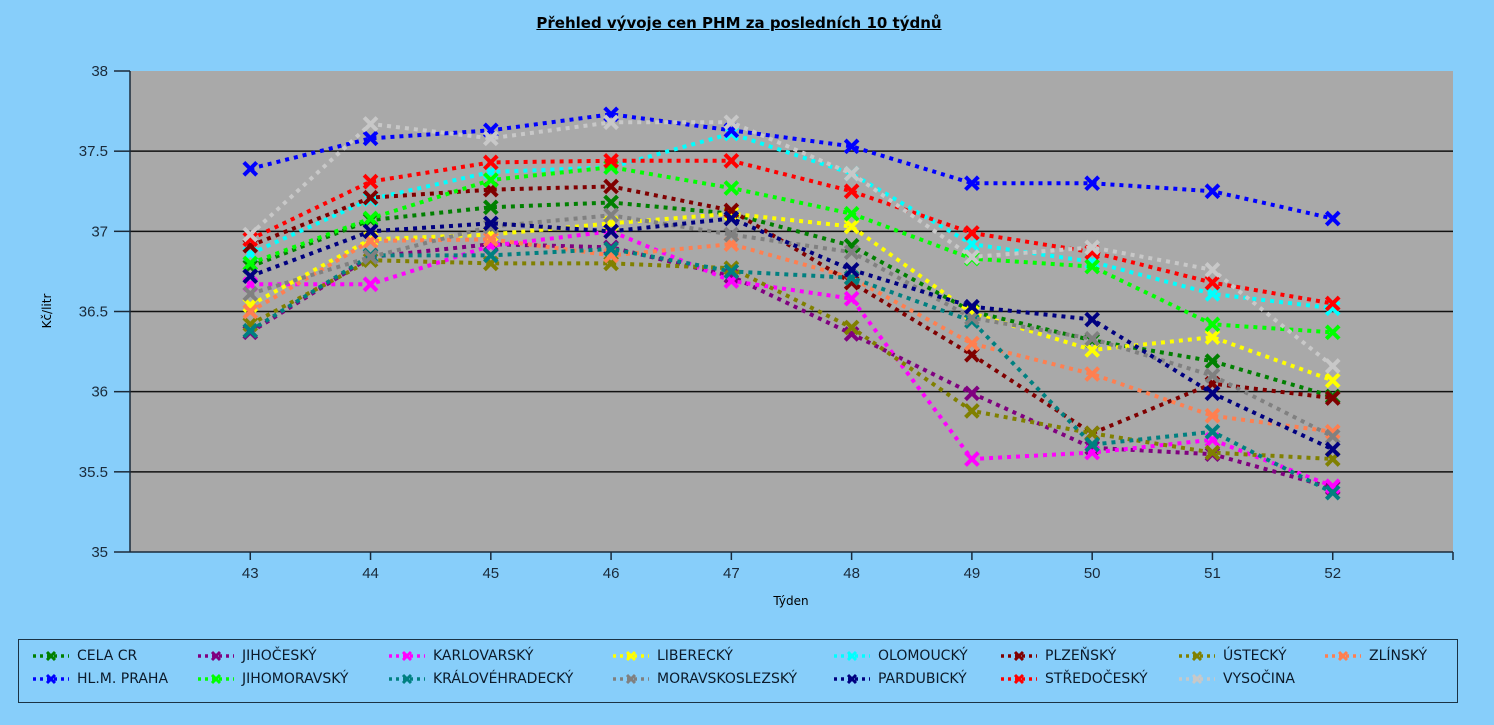 The width and height of the screenshot is (1494, 725). I want to click on legend-item: HL.M. PRAHA, so click(99, 679).